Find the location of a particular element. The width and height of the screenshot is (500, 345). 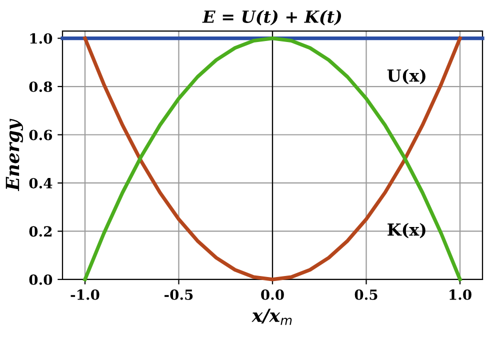

x-axis-title: x/x$_{m}$ is located at coordinates (272, 316).